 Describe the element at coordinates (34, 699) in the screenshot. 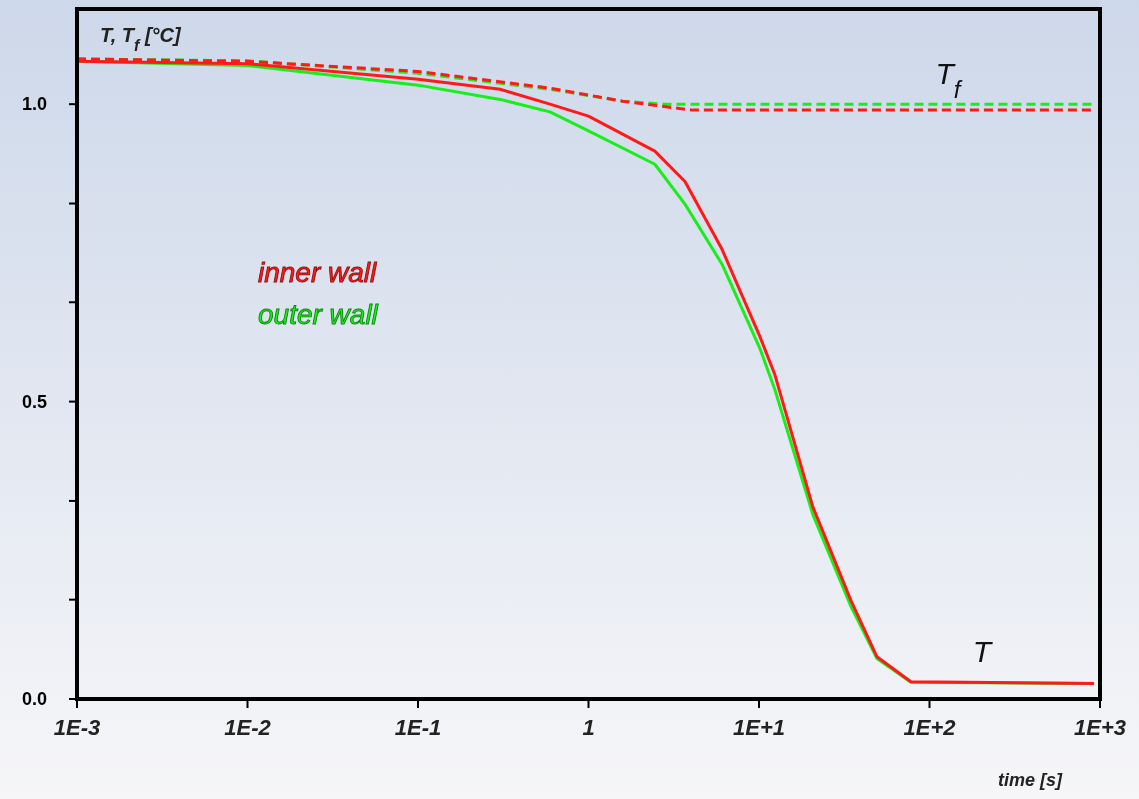

I see `y-tick-label: 0.0` at that location.